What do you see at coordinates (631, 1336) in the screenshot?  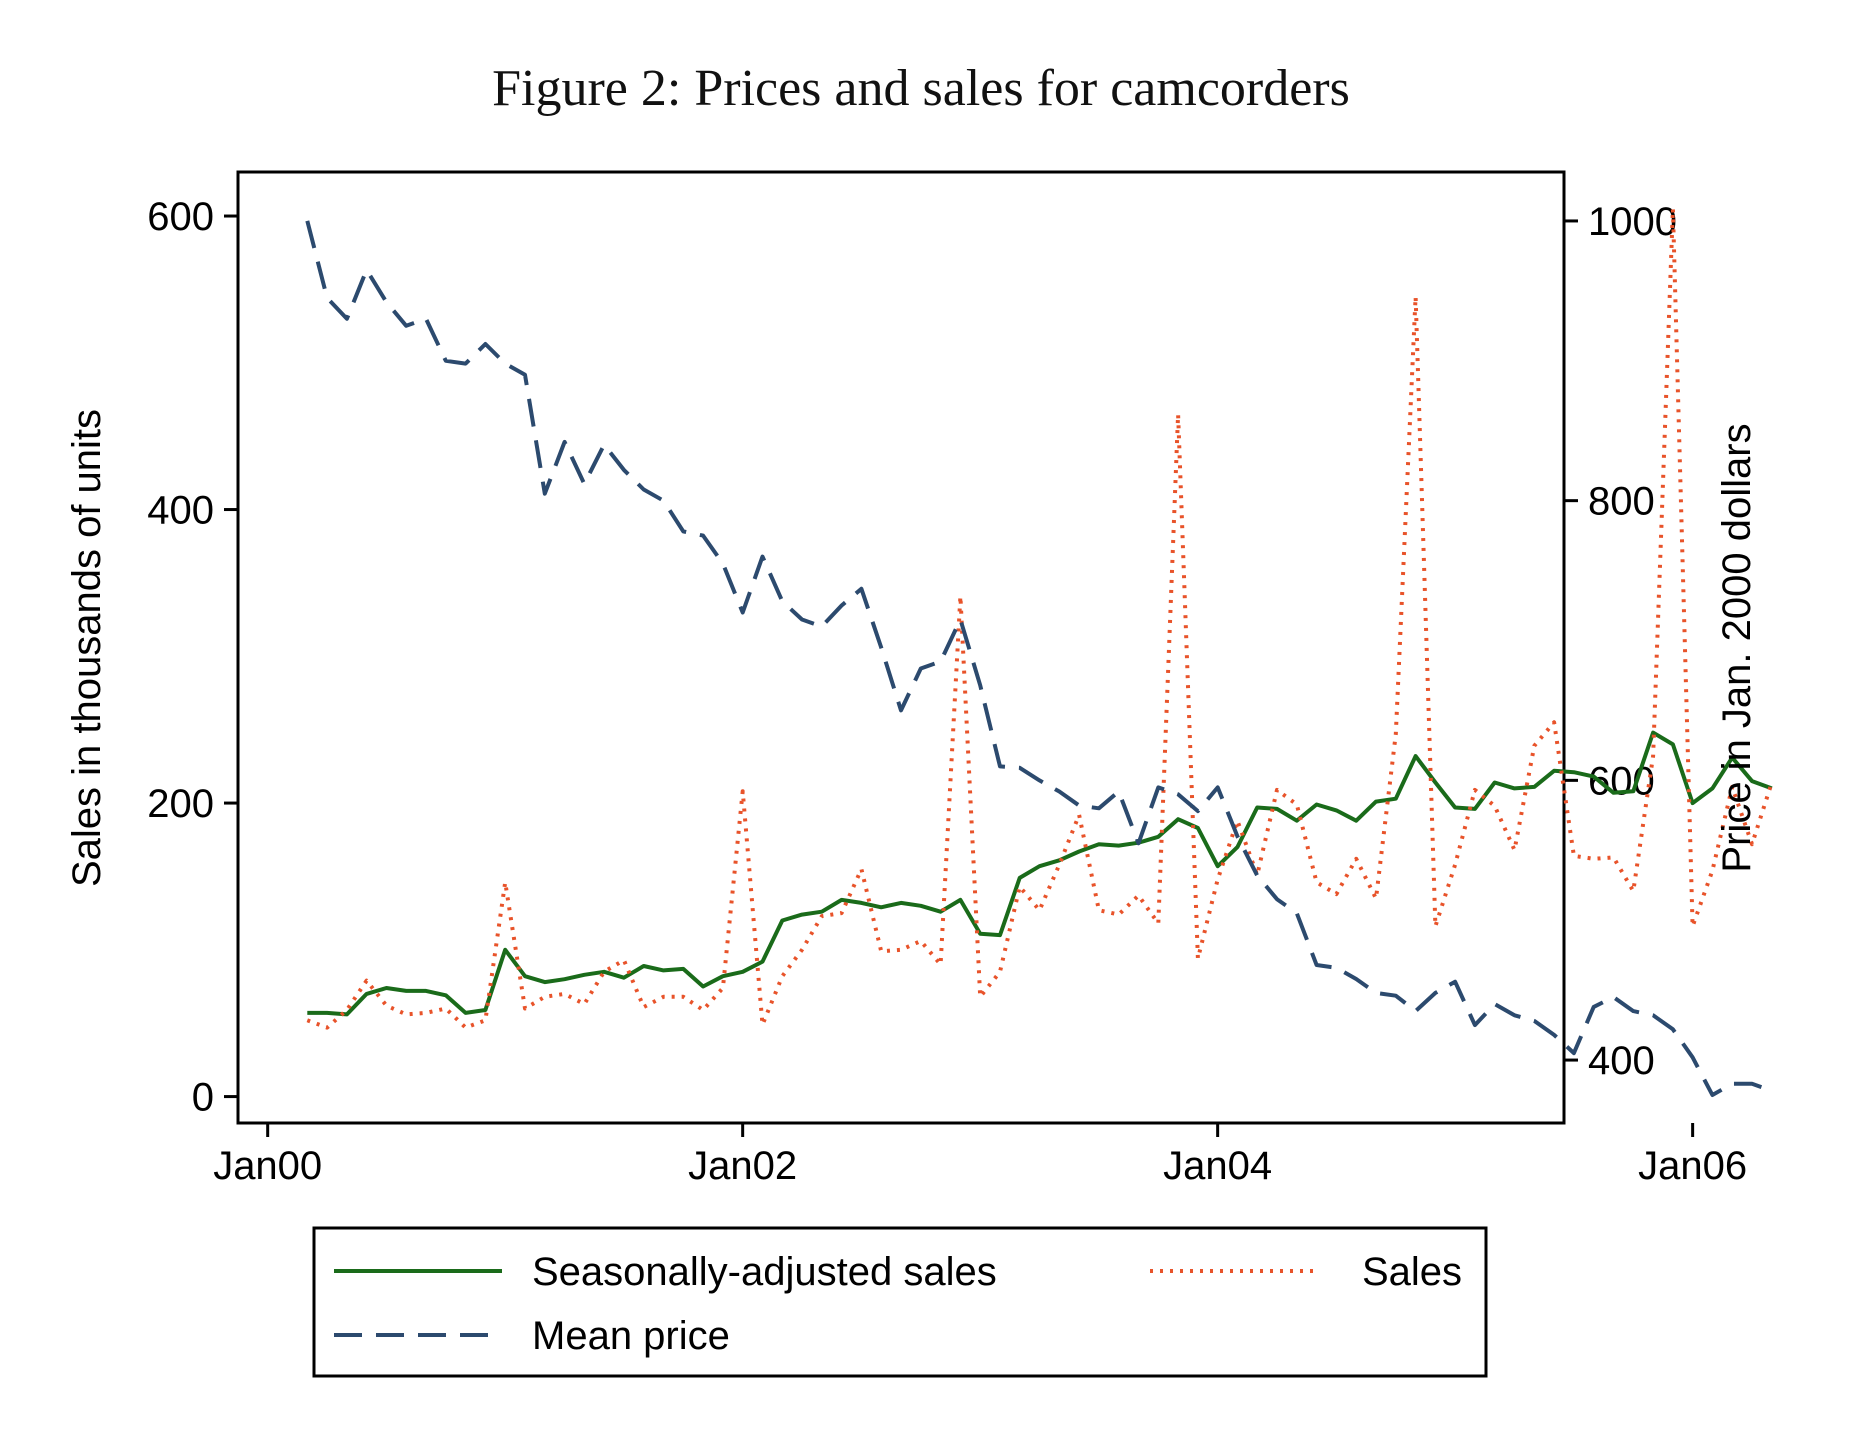 I see `legend-label-price: Mean price` at bounding box center [631, 1336].